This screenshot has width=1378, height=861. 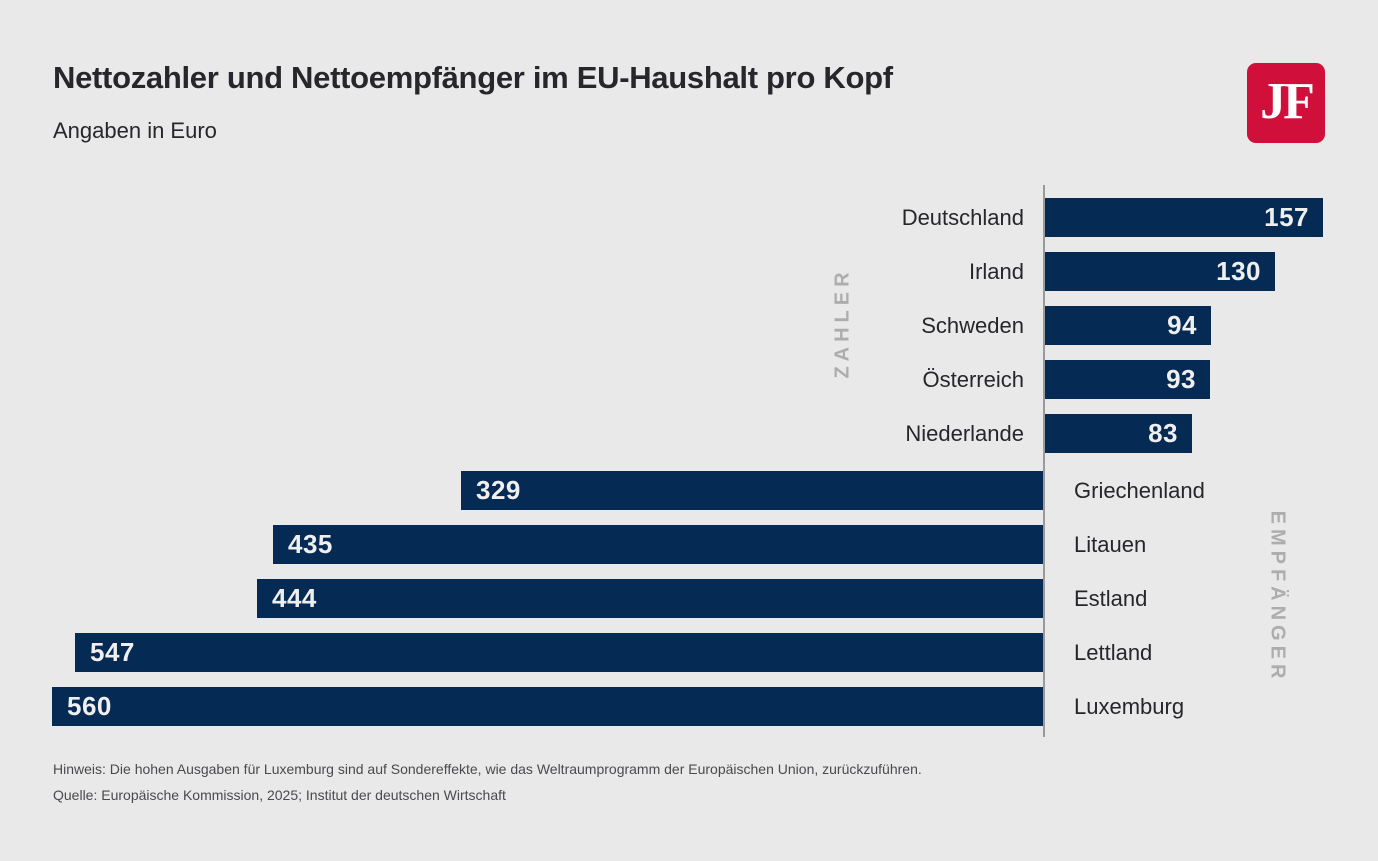 I want to click on country-label-irland: Irland, so click(x=996, y=271).